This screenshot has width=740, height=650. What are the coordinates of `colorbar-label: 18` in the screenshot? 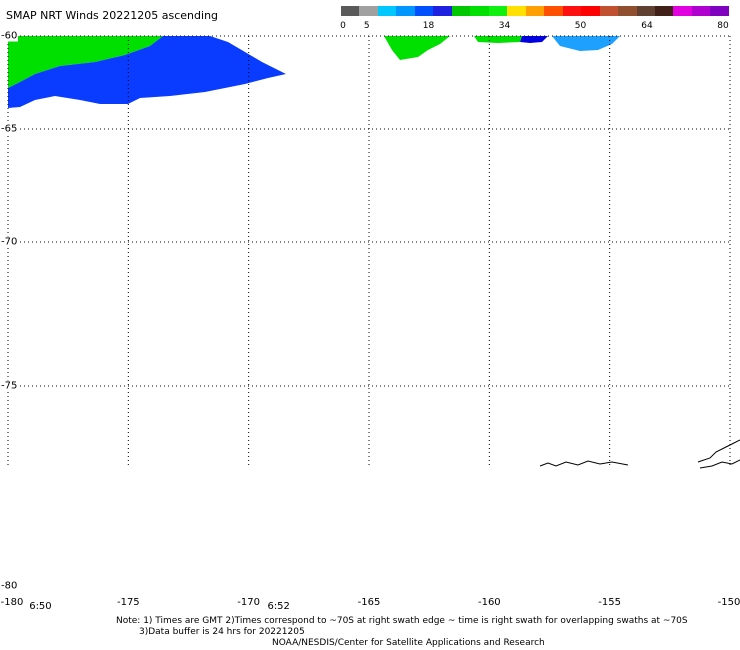 It's located at (428, 26).